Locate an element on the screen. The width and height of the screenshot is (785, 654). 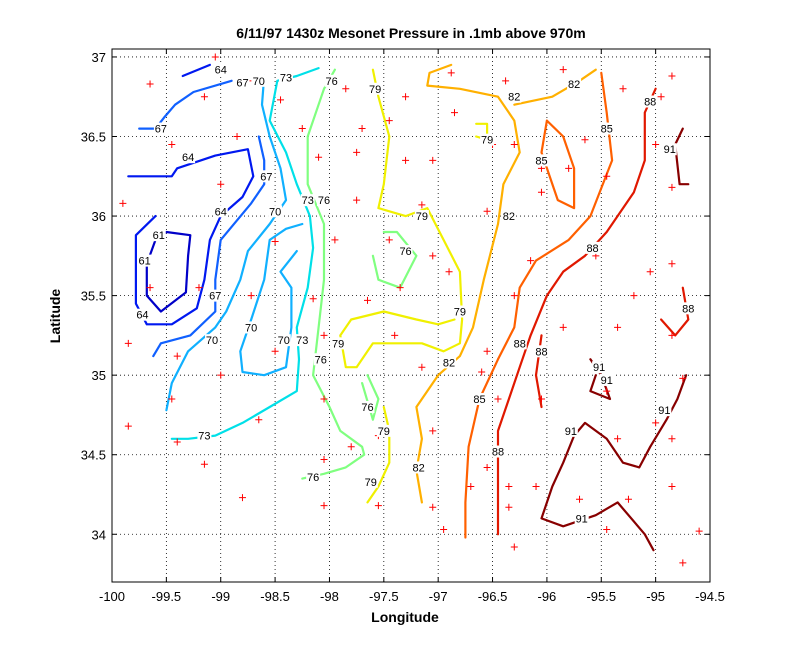
x-tick-label: -96 is located at coordinates (547, 596).